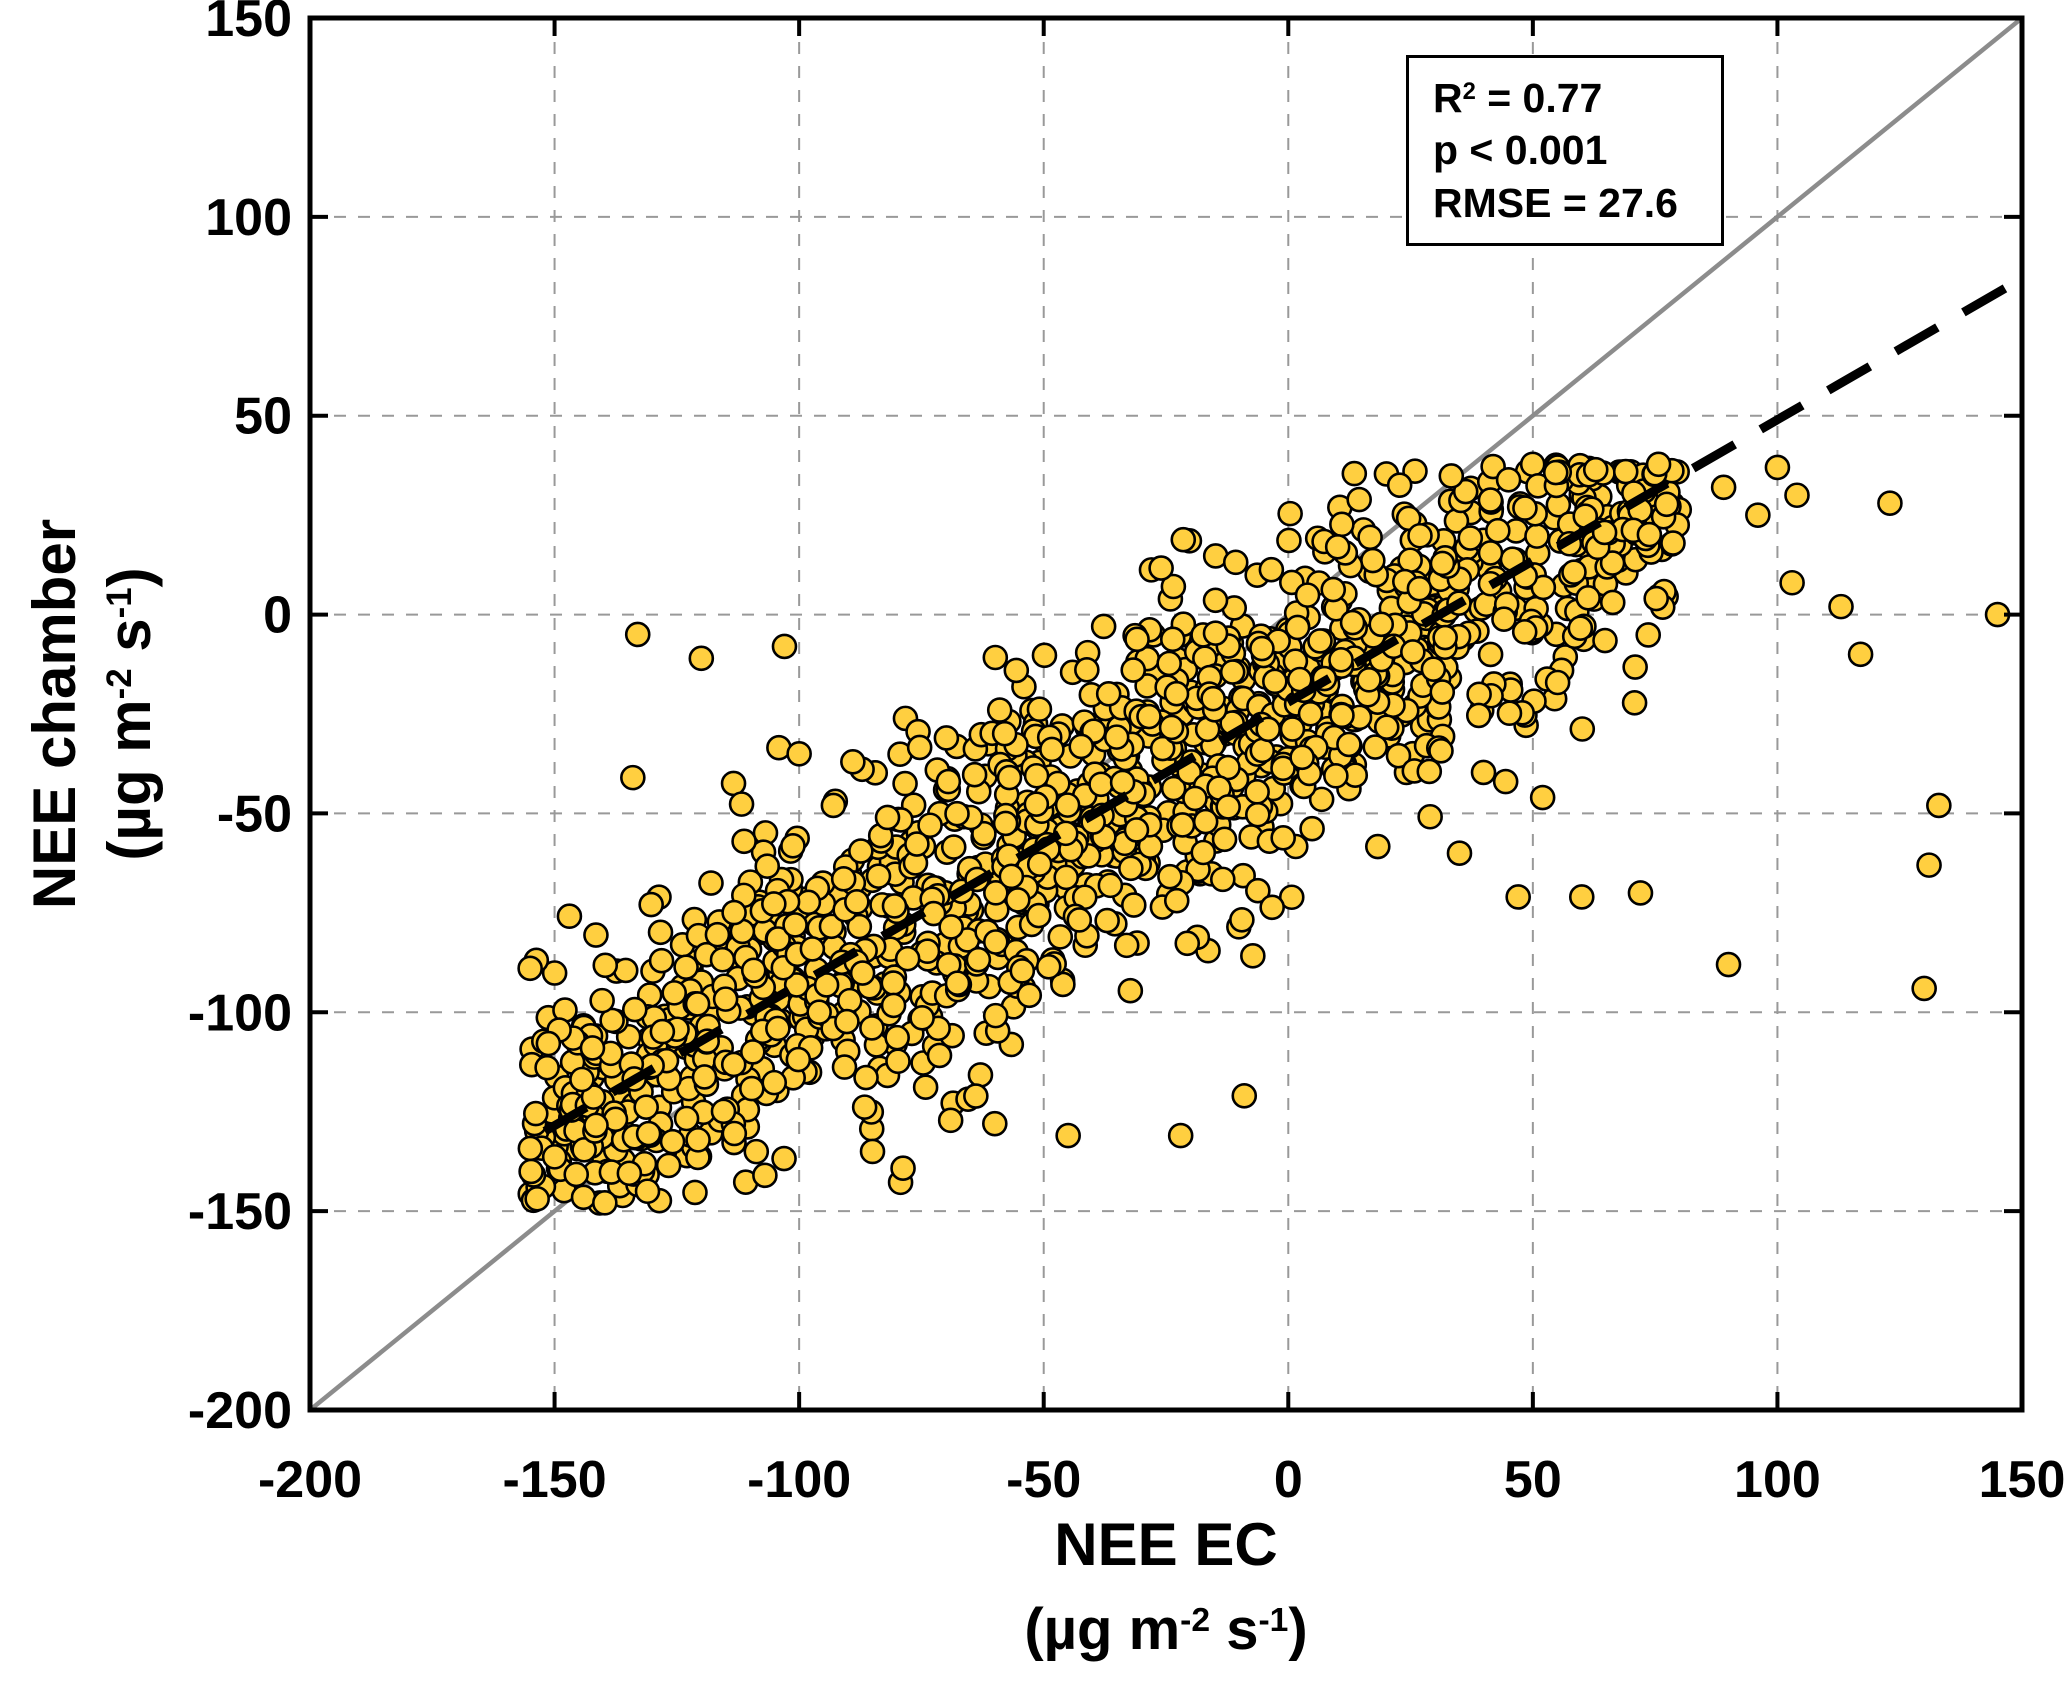 The width and height of the screenshot is (2067, 1701). I want to click on y-tick-label: 150, so click(248, 24).